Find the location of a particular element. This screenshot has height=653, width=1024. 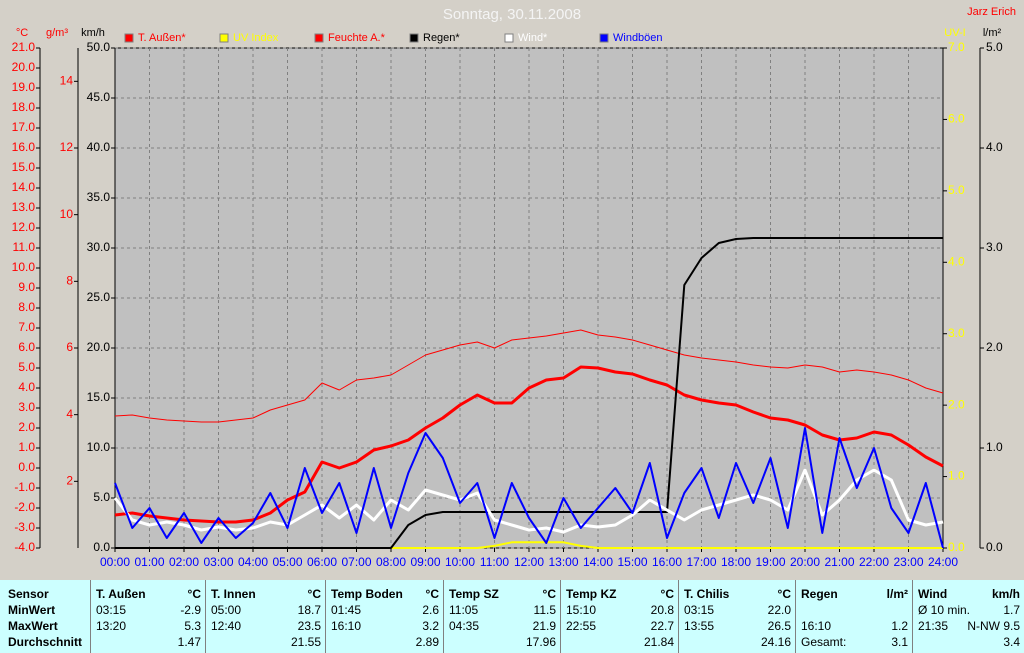

legend-label: UV Index is located at coordinates (256, 38).